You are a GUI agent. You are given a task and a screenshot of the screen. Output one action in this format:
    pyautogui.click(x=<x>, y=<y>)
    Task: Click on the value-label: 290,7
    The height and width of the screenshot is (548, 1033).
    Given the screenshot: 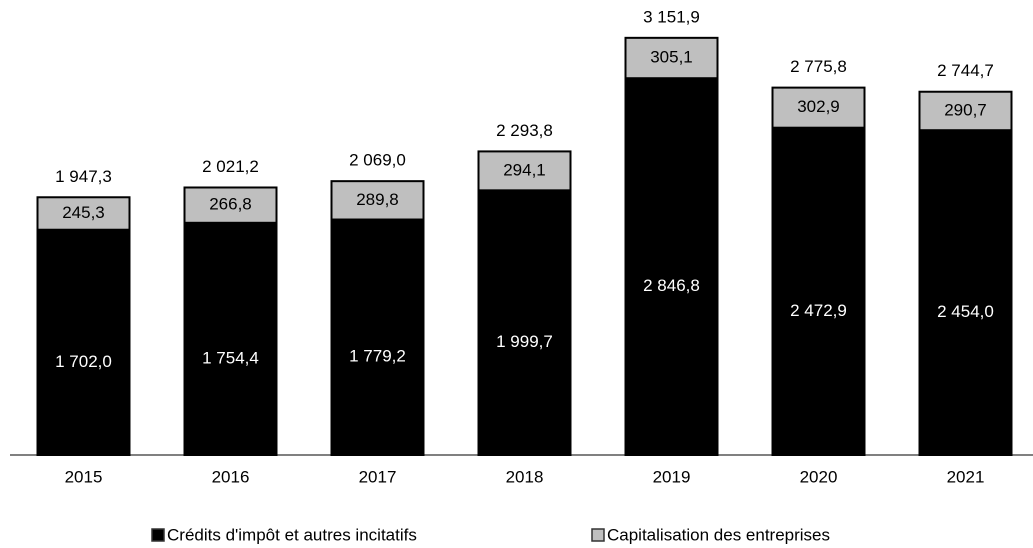 What is the action you would take?
    pyautogui.click(x=965, y=109)
    